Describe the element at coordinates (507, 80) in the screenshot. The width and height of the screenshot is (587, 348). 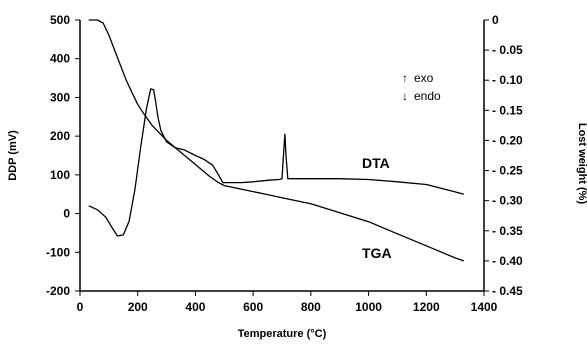
I see `y-right-tick-label: - 0.10` at that location.